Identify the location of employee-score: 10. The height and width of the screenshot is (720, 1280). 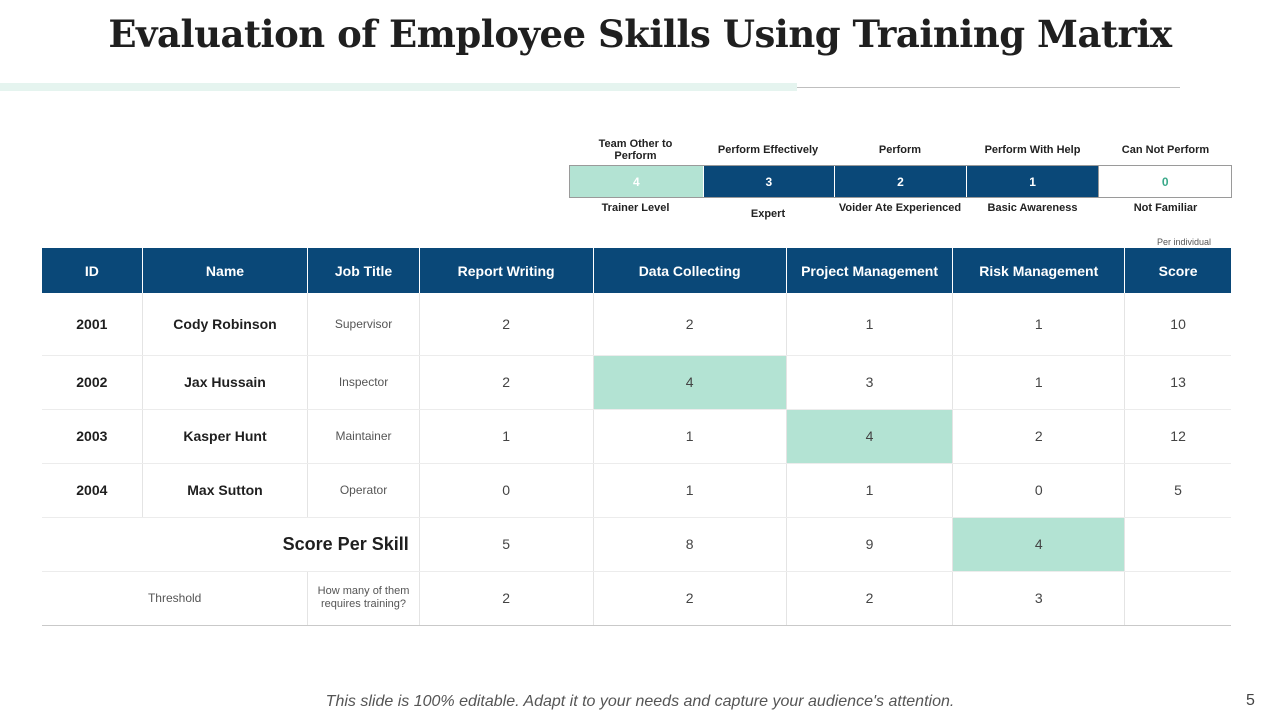
(1177, 324).